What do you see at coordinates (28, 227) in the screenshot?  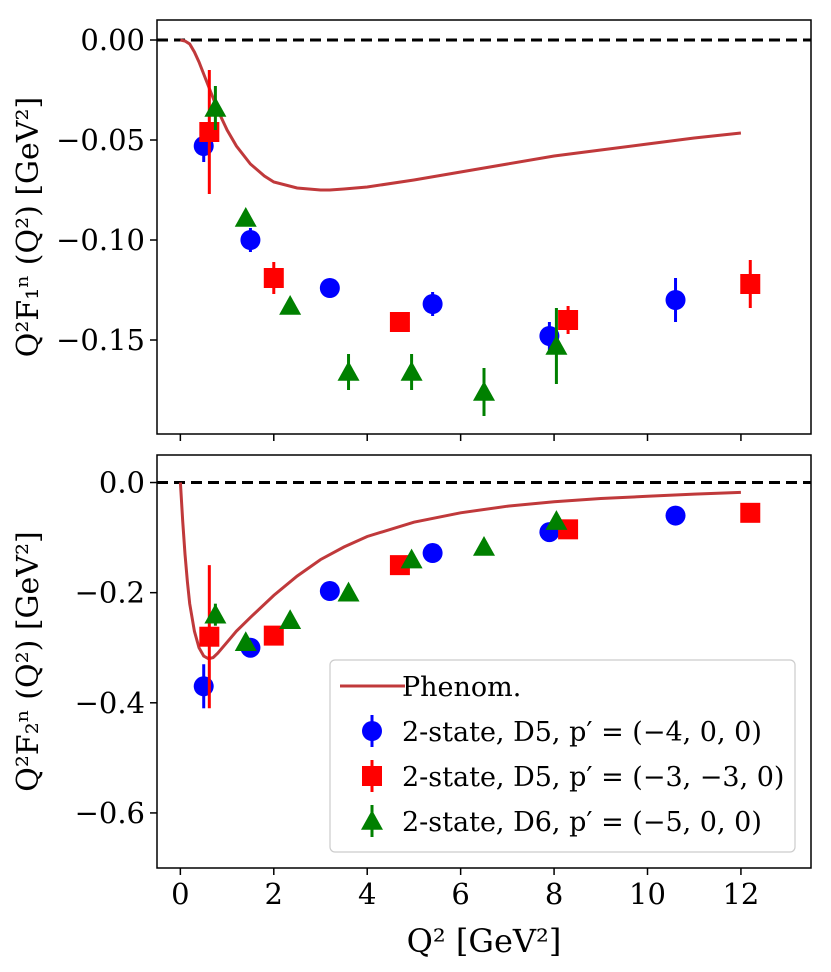 I see `top-y-axis-label: Q²F₁ⁿ (Q²) [GeV²]` at bounding box center [28, 227].